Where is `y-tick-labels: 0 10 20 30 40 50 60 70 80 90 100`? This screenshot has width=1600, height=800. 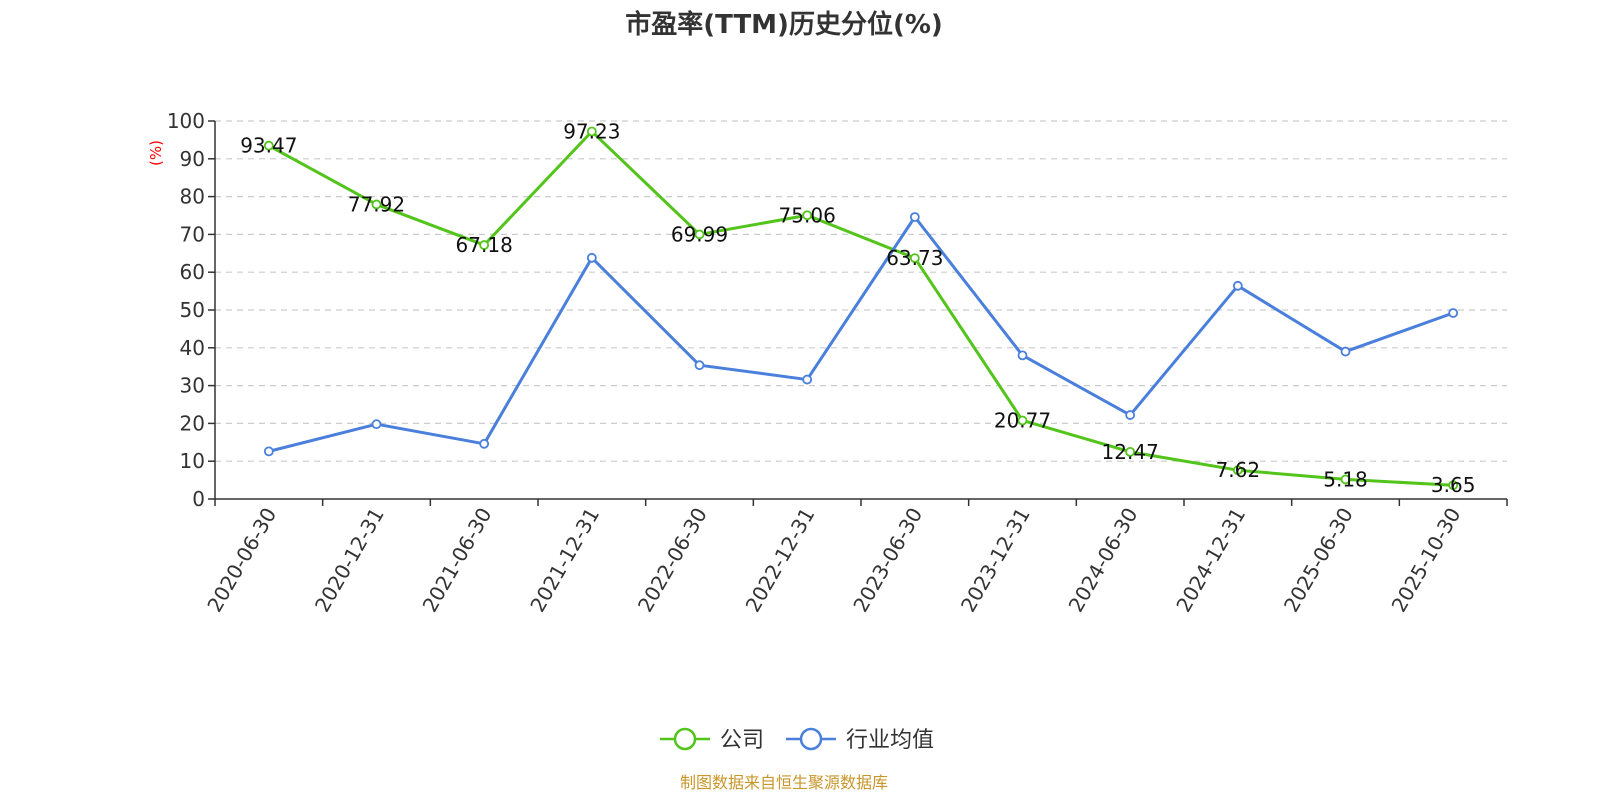 y-tick-labels: 0 10 20 30 40 50 60 70 80 90 100 is located at coordinates (186, 310).